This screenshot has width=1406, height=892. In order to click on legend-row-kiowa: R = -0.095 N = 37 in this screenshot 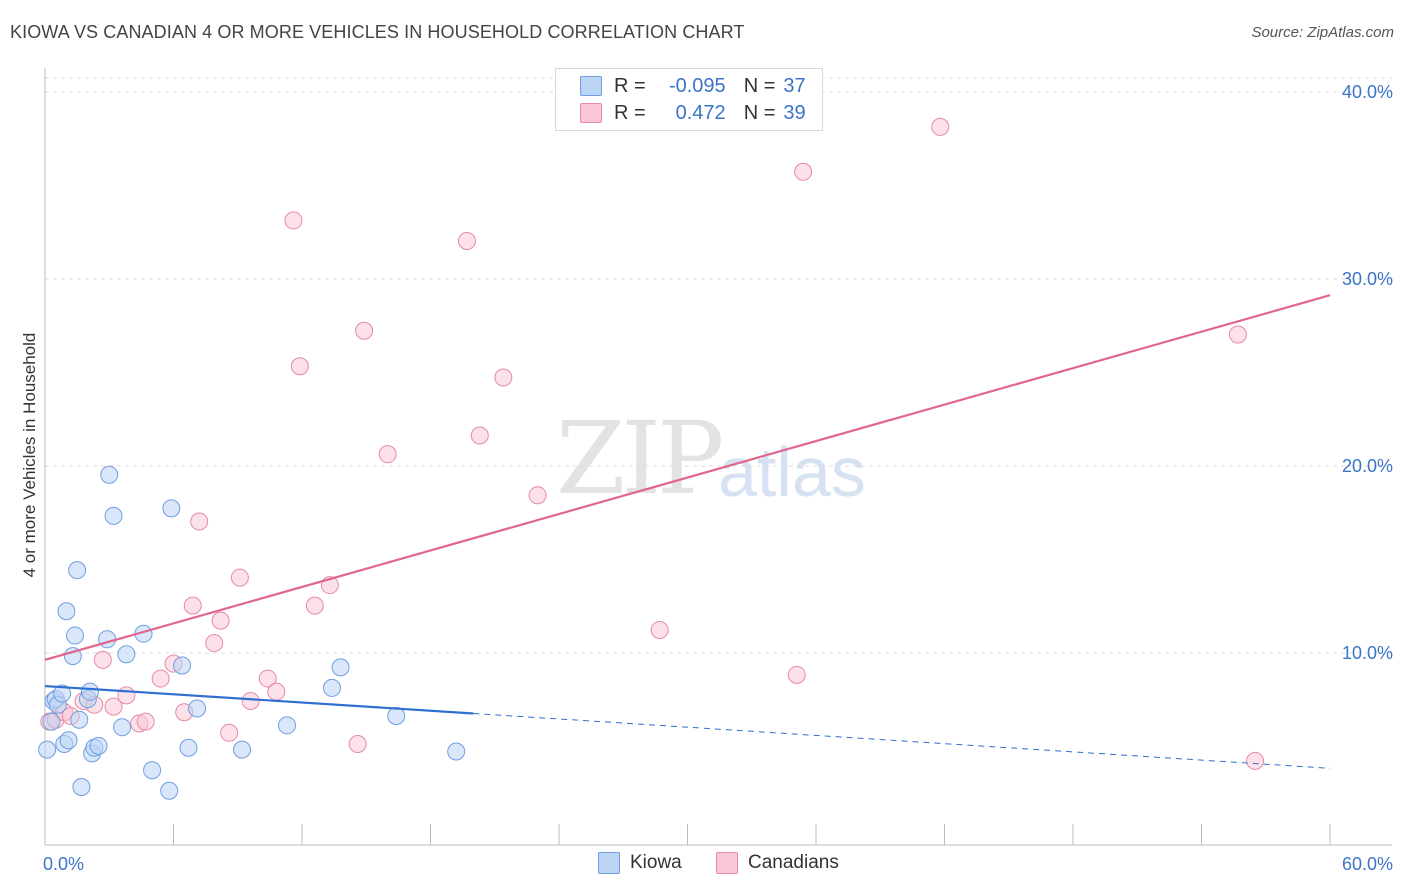, I will do `click(693, 86)`.